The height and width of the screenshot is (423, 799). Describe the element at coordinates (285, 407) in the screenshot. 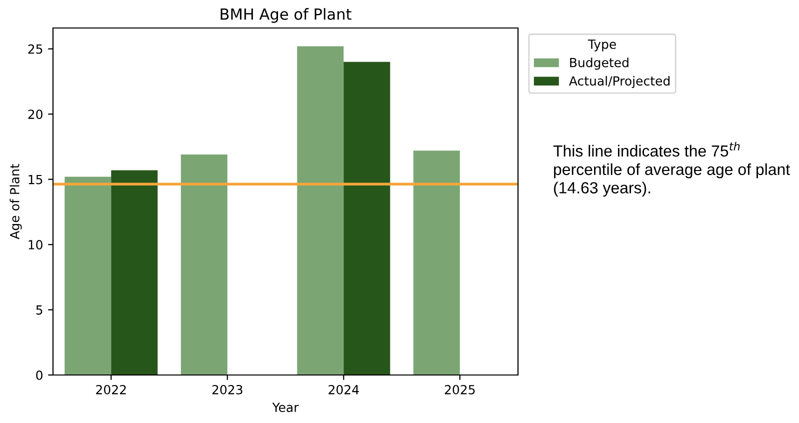

I see `x-axis-title: Year` at that location.